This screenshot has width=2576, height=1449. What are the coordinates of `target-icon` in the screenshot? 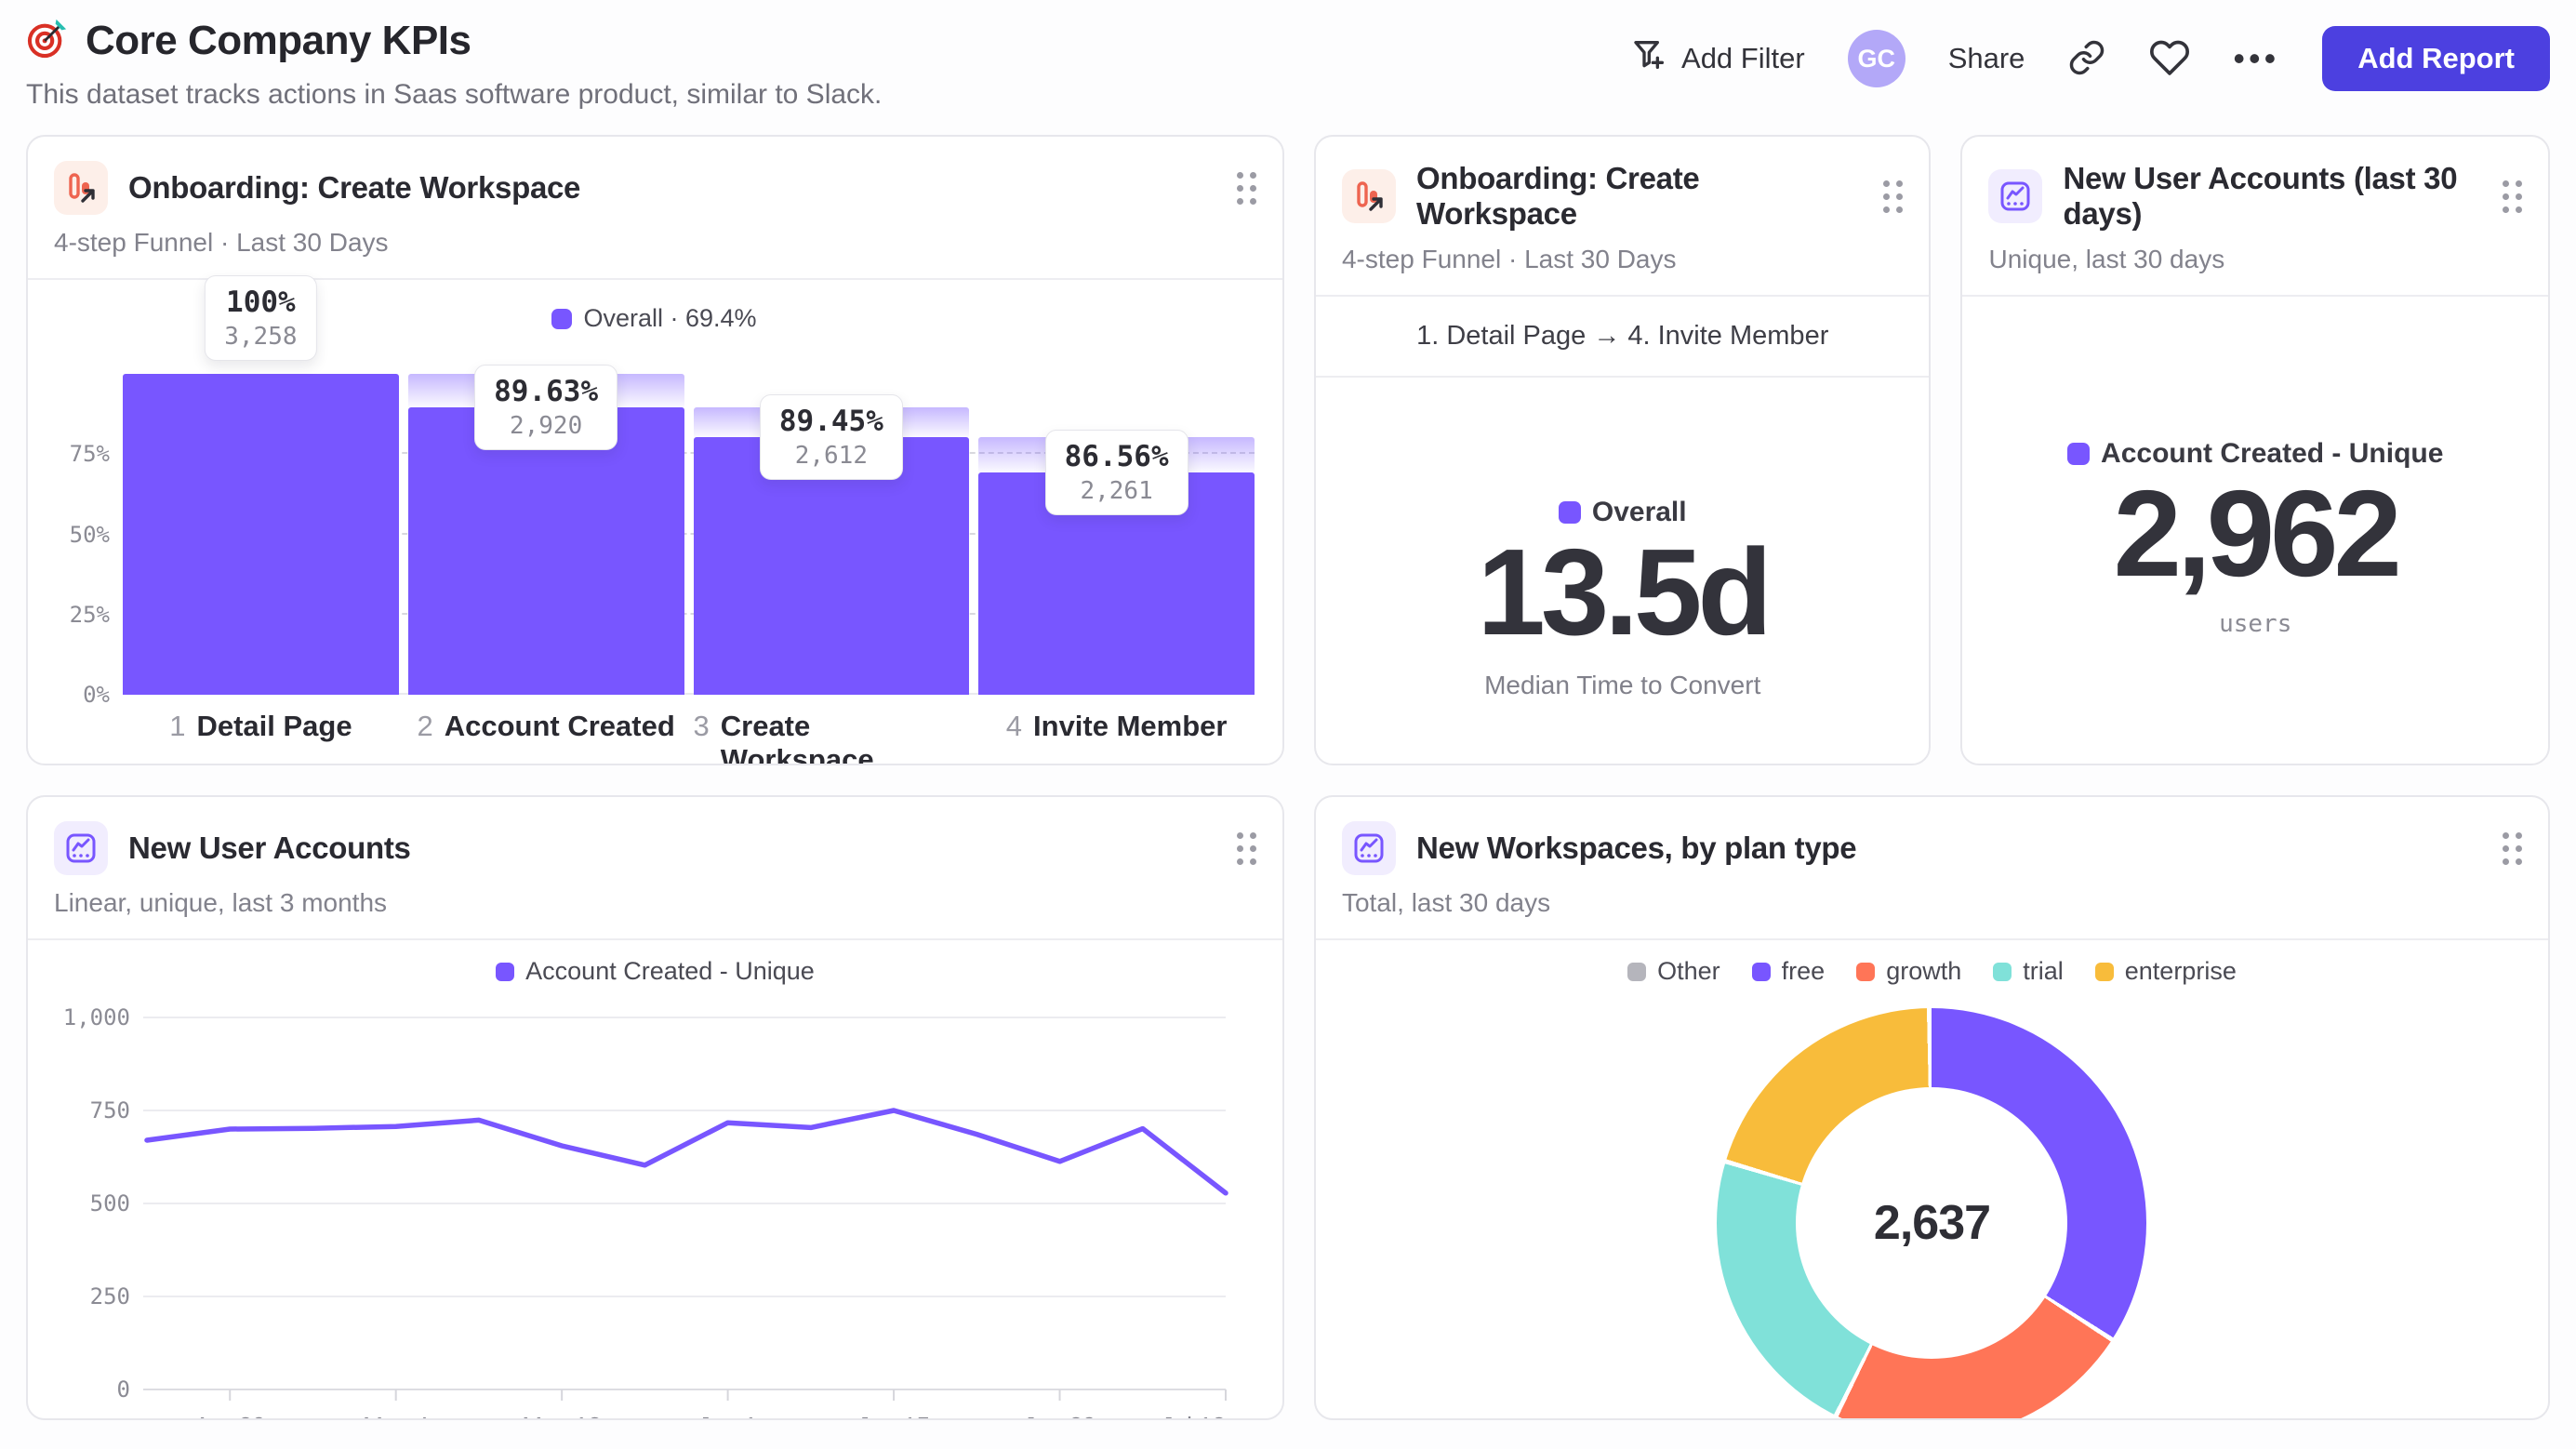 It's located at (47, 40).